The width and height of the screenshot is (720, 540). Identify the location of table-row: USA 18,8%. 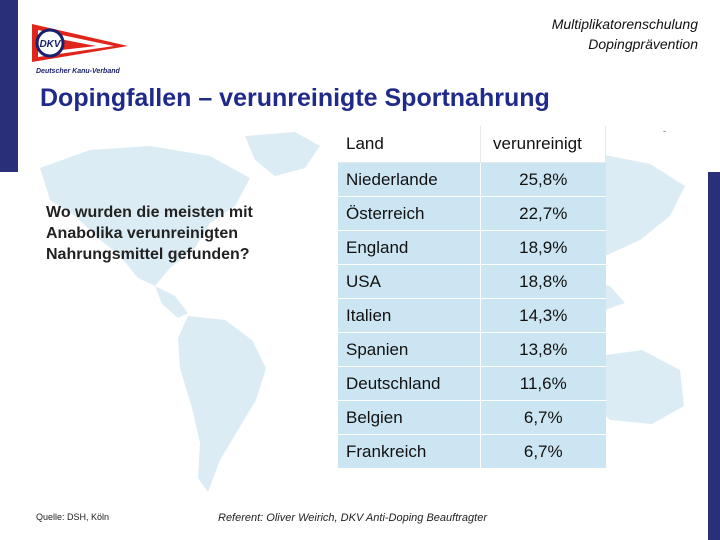
(472, 281).